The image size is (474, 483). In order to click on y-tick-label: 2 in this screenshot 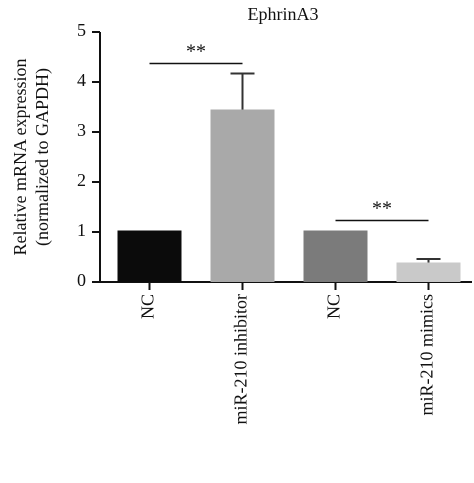, I will do `click(81, 180)`.